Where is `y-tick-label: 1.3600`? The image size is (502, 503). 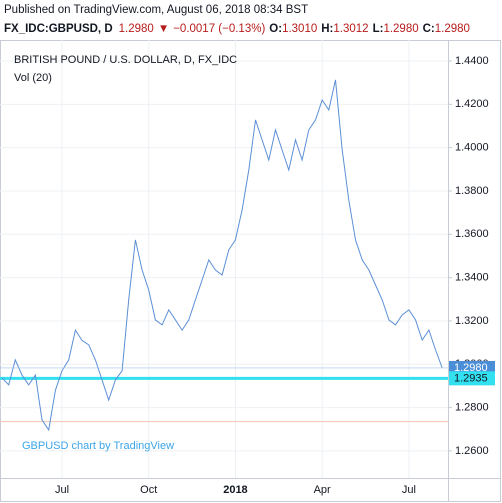 y-tick-label: 1.3600 is located at coordinates (472, 234).